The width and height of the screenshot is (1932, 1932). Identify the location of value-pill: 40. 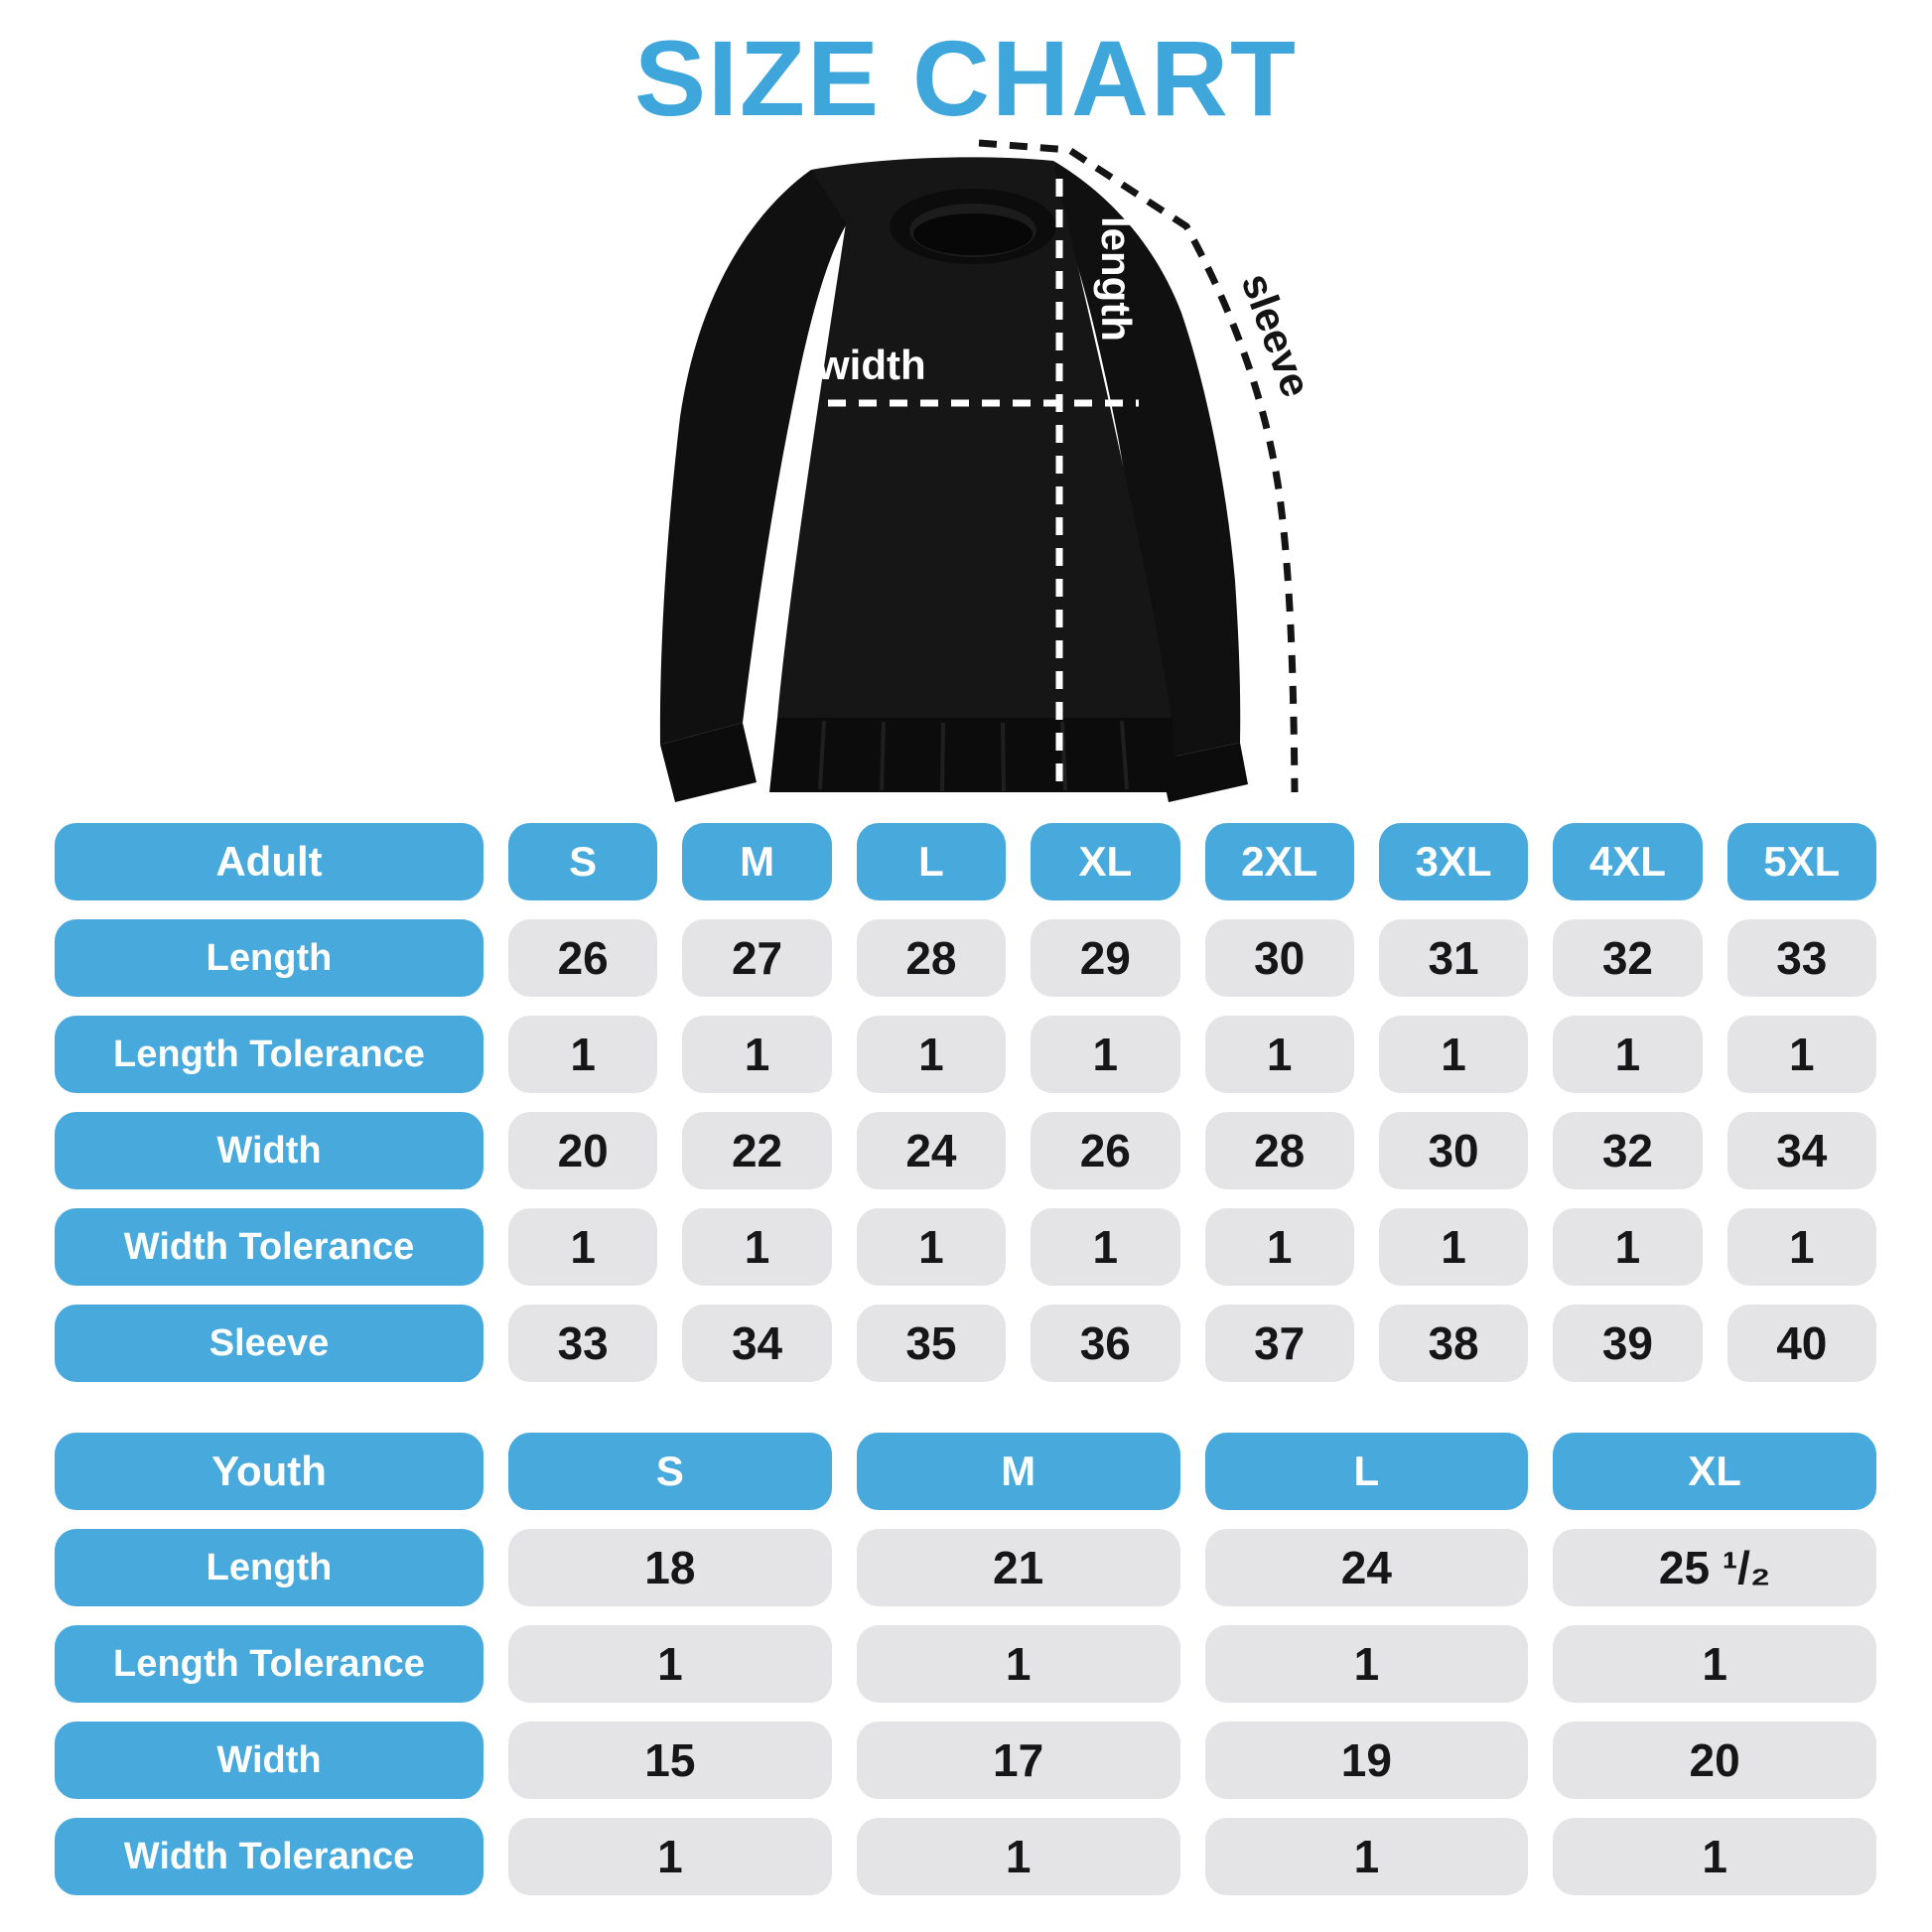
(1801, 1343).